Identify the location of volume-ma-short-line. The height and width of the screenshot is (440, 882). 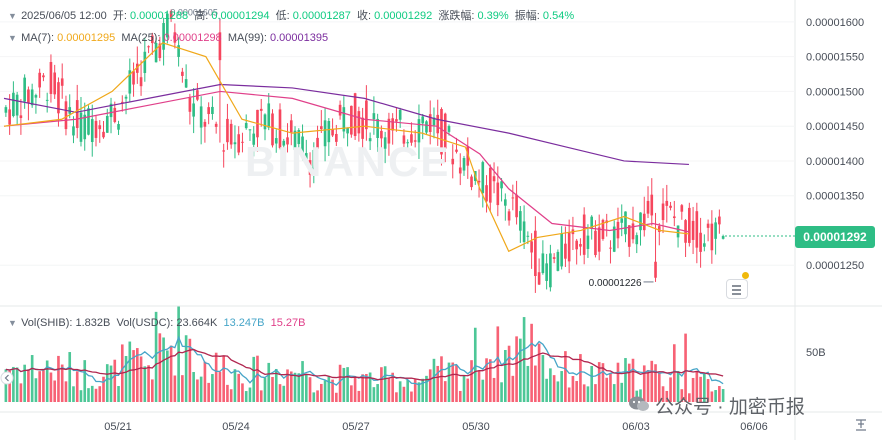
(364, 360).